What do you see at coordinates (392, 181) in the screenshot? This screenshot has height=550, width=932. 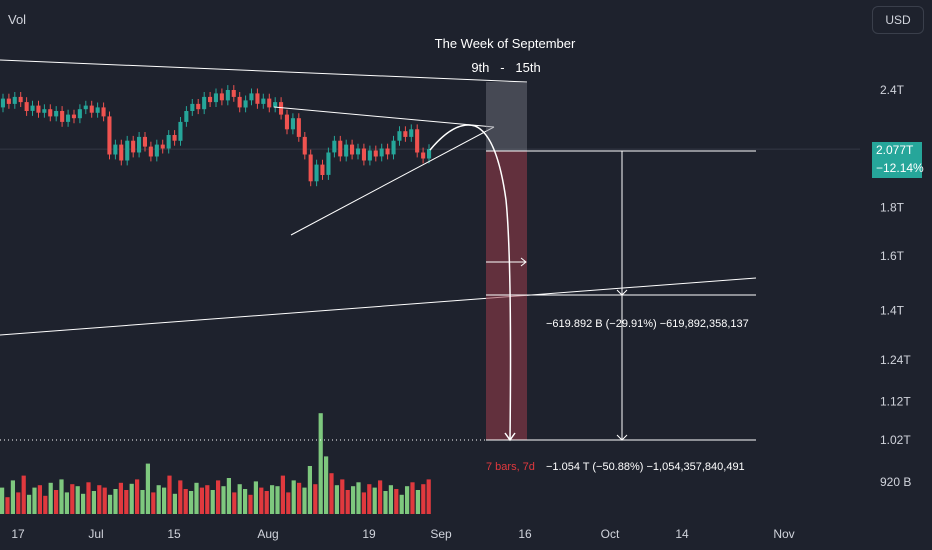 I see `triangle-bottom-line` at bounding box center [392, 181].